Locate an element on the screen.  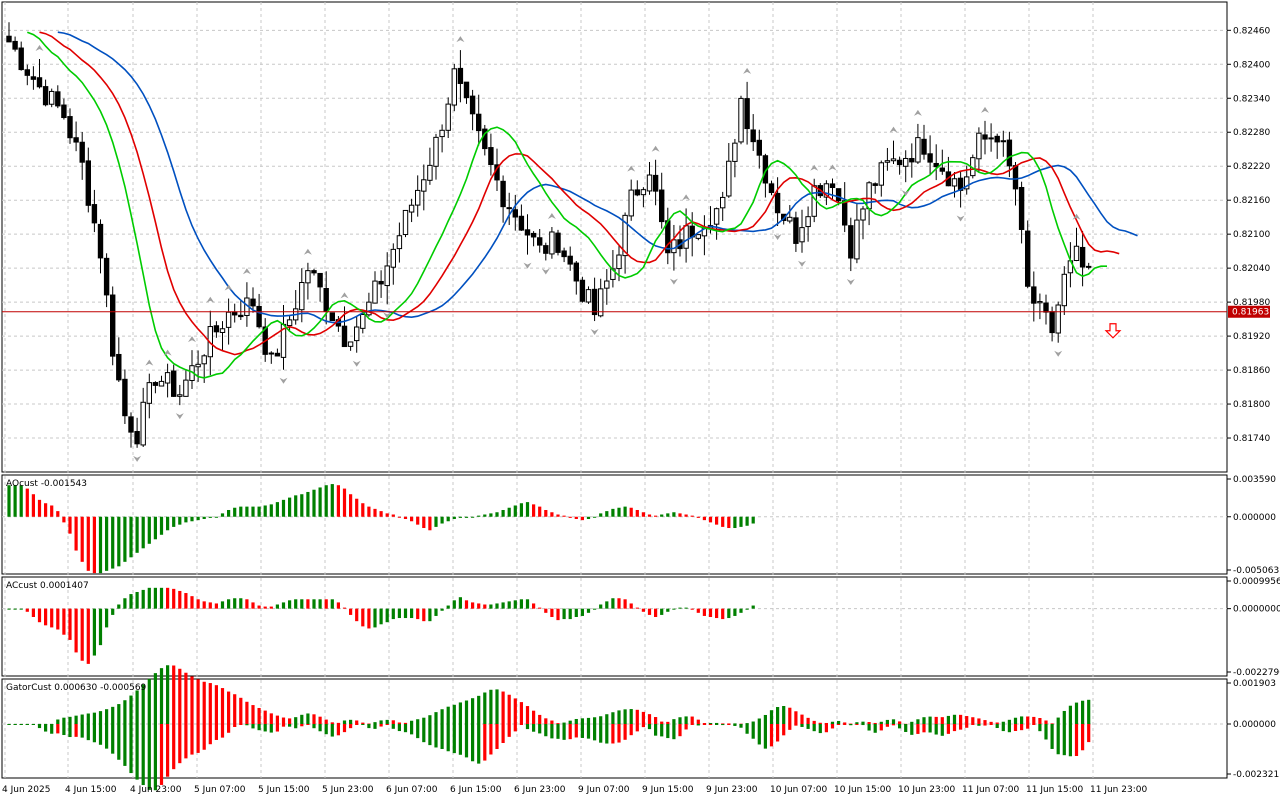
gator-pane is located at coordinates (614, 728).